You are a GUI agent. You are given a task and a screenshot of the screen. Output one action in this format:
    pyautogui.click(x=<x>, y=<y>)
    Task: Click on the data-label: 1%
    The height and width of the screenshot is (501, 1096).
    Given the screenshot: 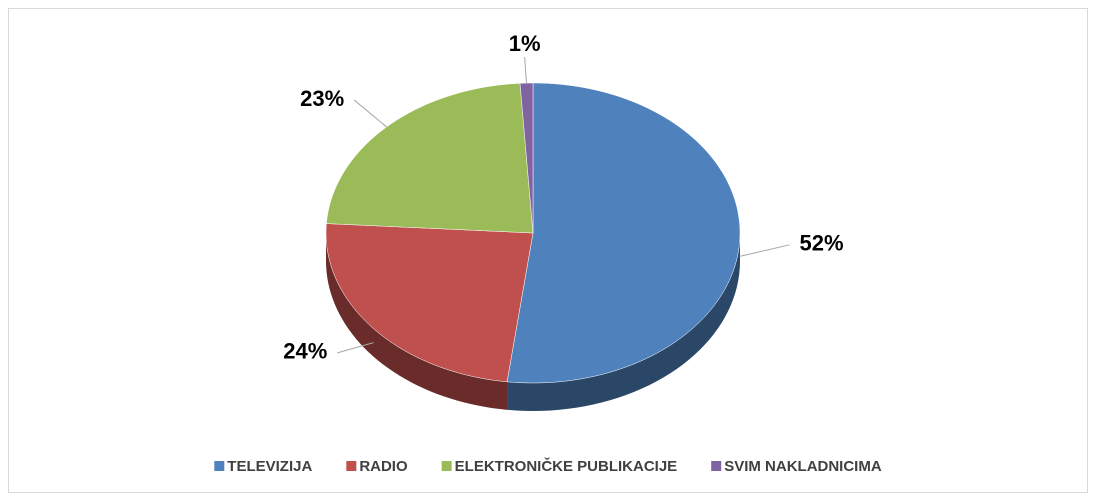 What is the action you would take?
    pyautogui.click(x=525, y=43)
    